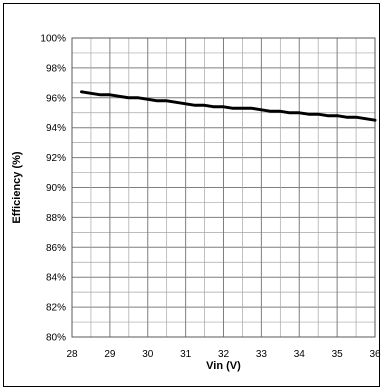 Image resolution: width=383 pixels, height=390 pixels. What do you see at coordinates (56, 158) in the screenshot?
I see `y-tick-label: 92%` at bounding box center [56, 158].